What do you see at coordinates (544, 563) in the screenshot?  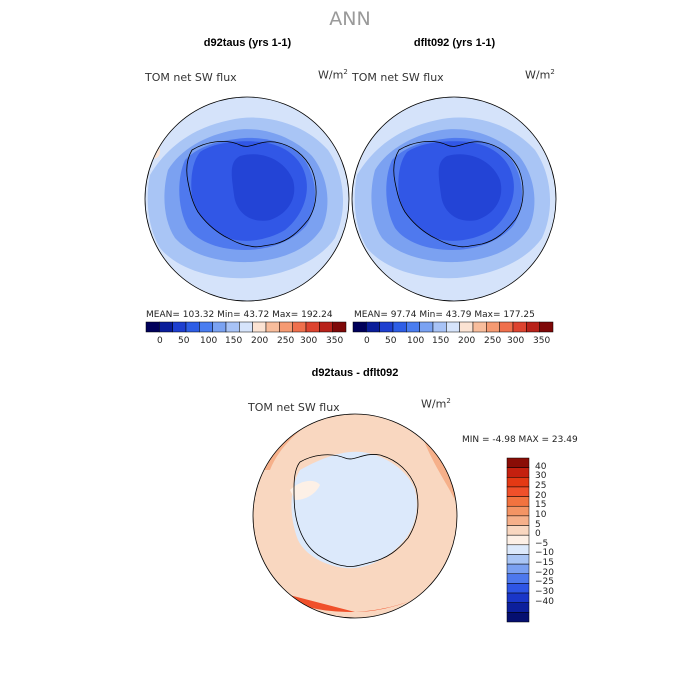 I see `diff-colorbar-tick: −15` at bounding box center [544, 563].